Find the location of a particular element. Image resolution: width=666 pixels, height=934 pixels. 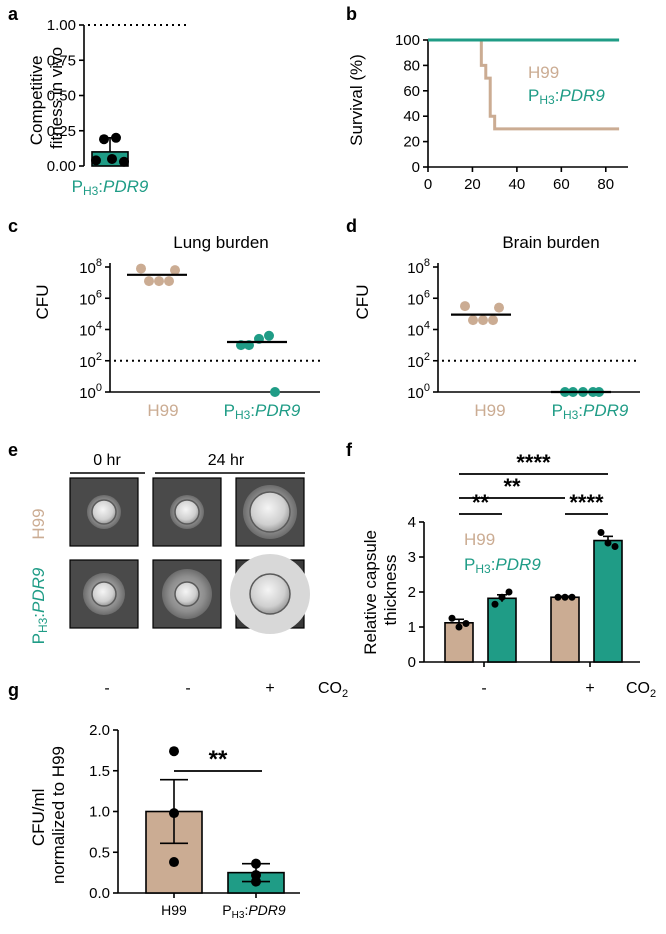

panel-g-significance-stars: ** is located at coordinates (218, 759).